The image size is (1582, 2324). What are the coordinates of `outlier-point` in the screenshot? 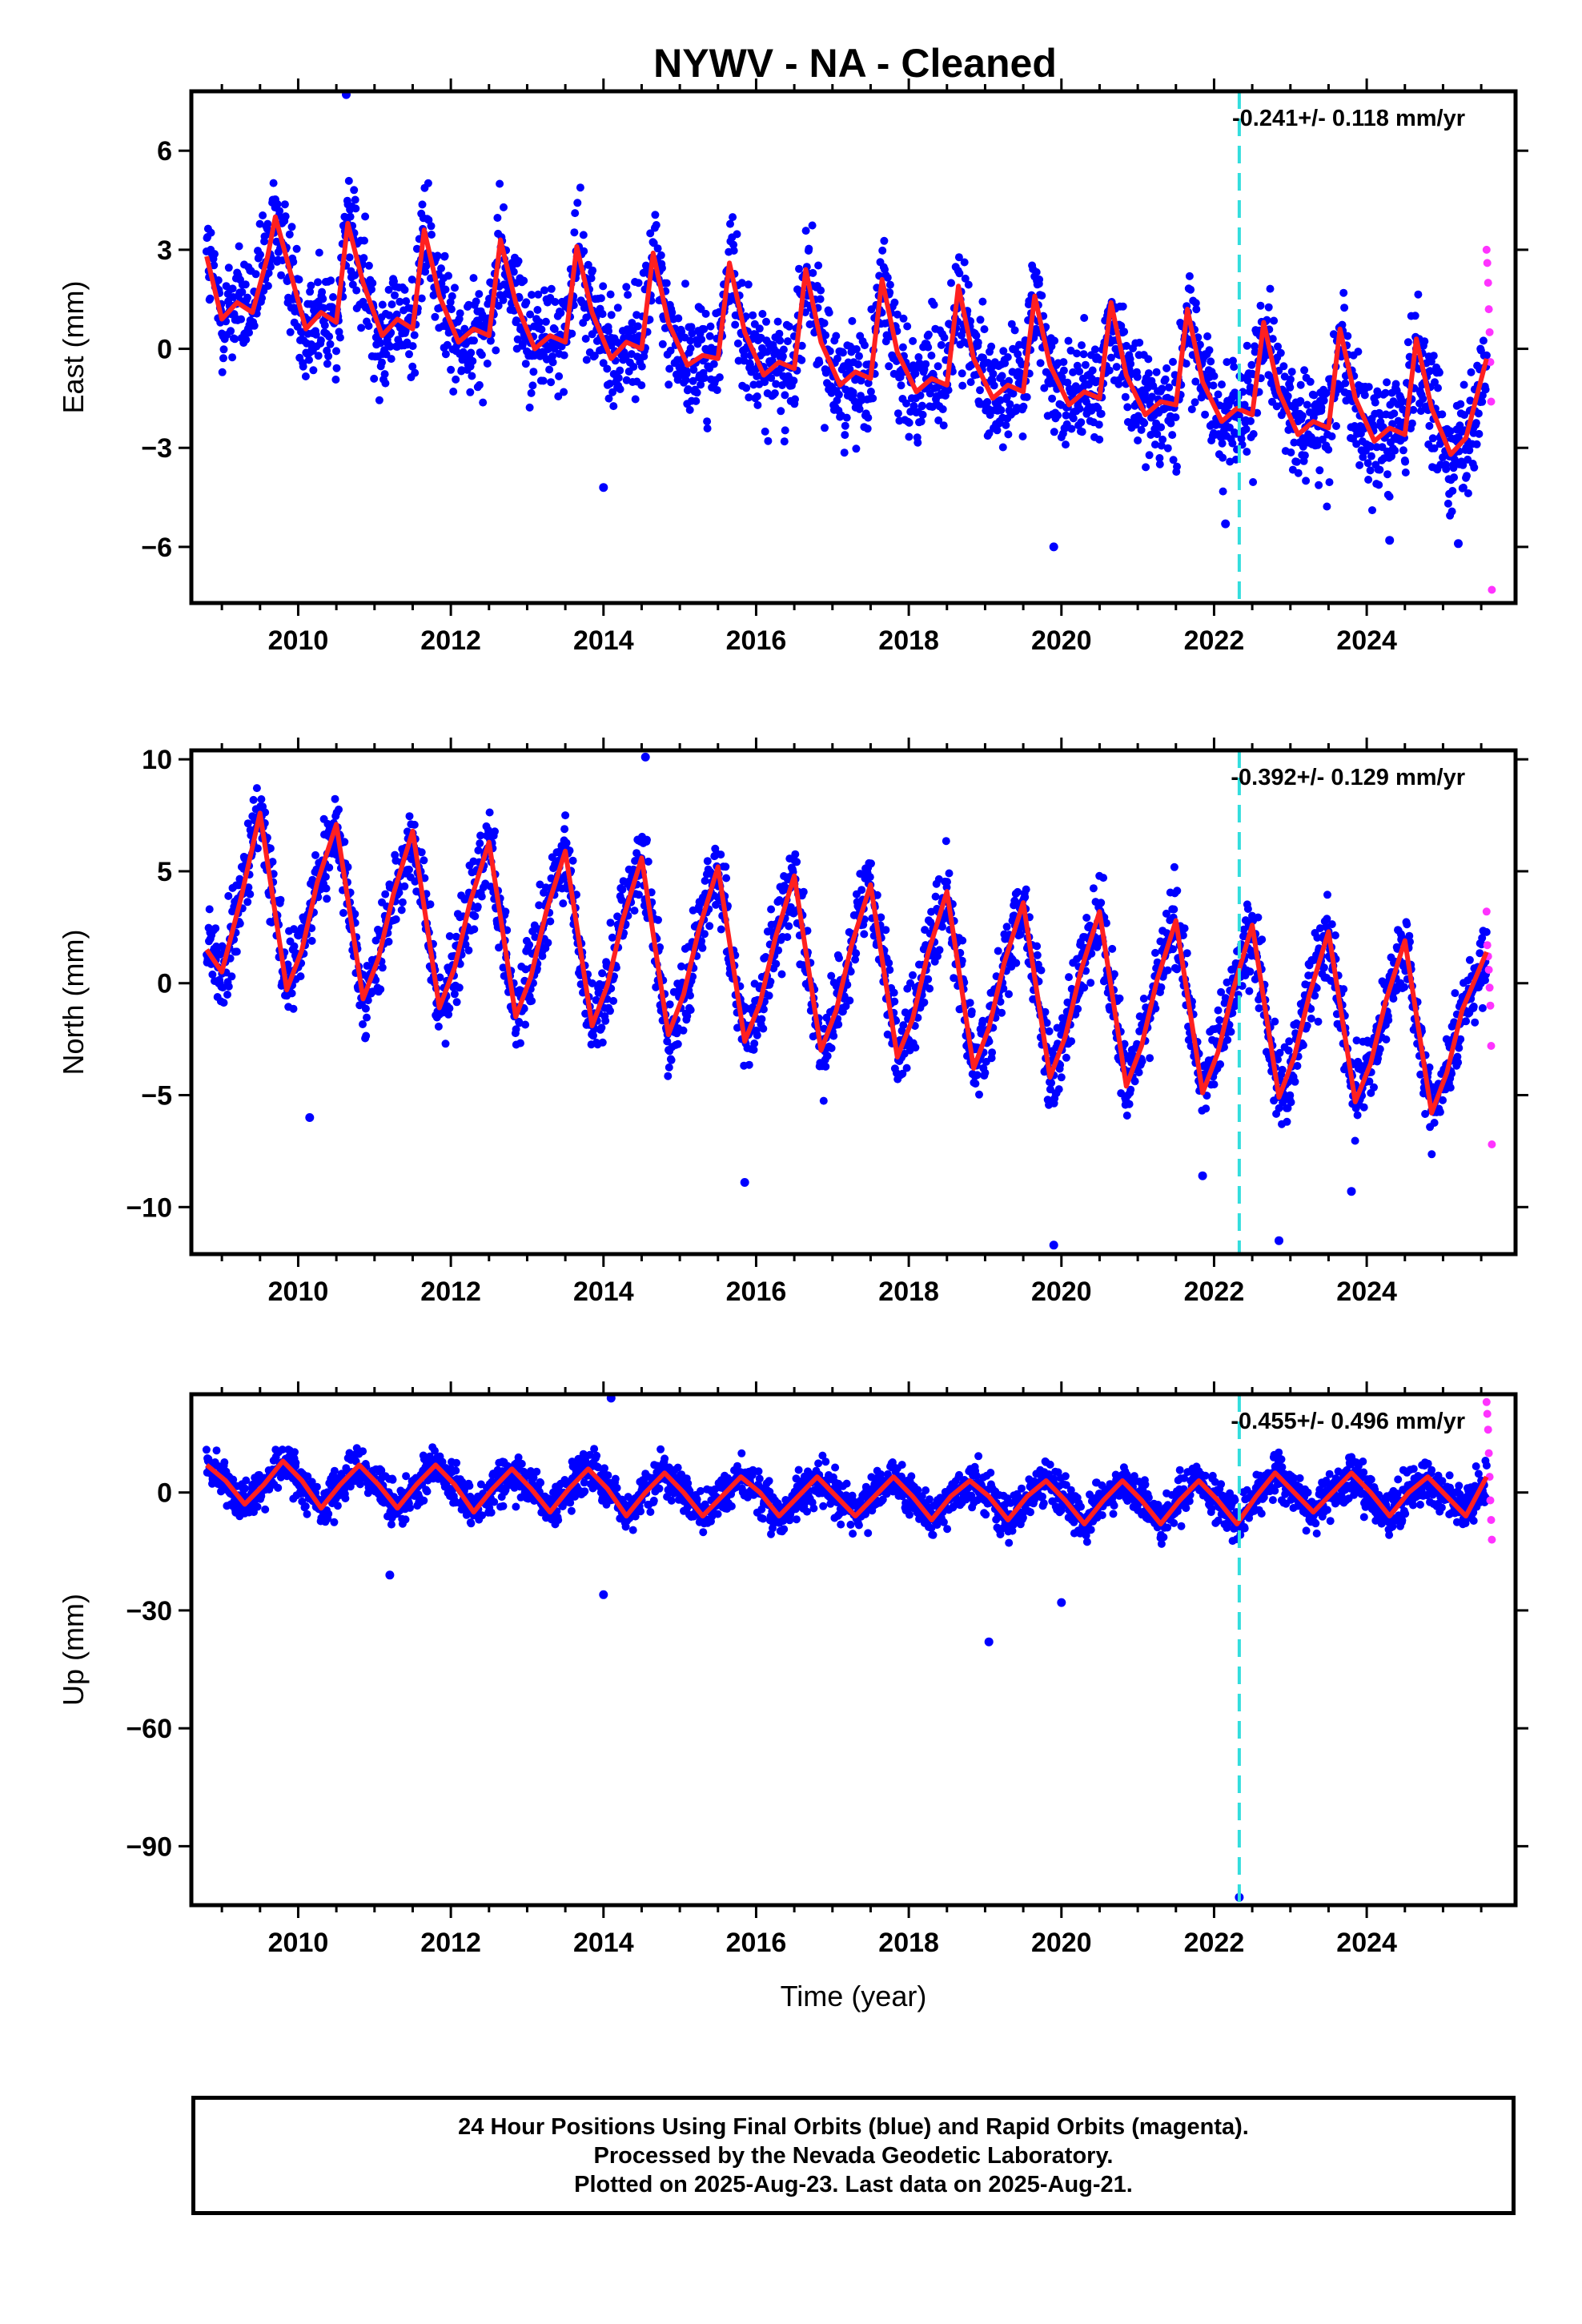 It's located at (1226, 524).